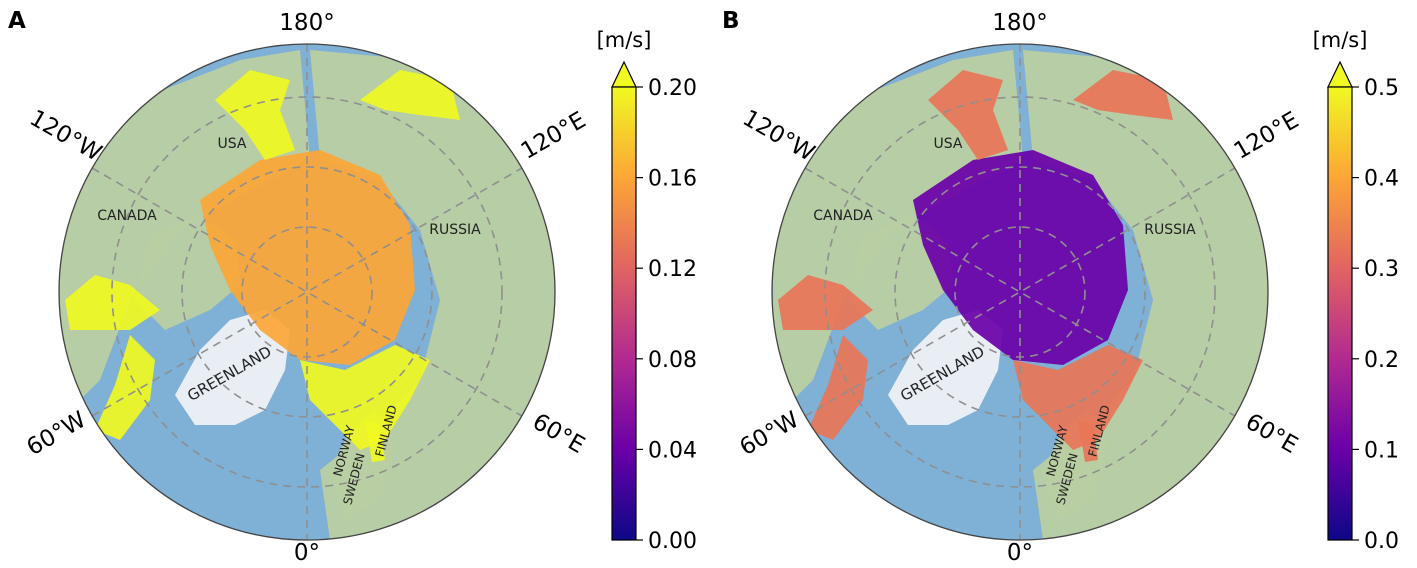 The image size is (1417, 568). What do you see at coordinates (1381, 88) in the screenshot?
I see `colorbar-tick-label: 0.5` at bounding box center [1381, 88].